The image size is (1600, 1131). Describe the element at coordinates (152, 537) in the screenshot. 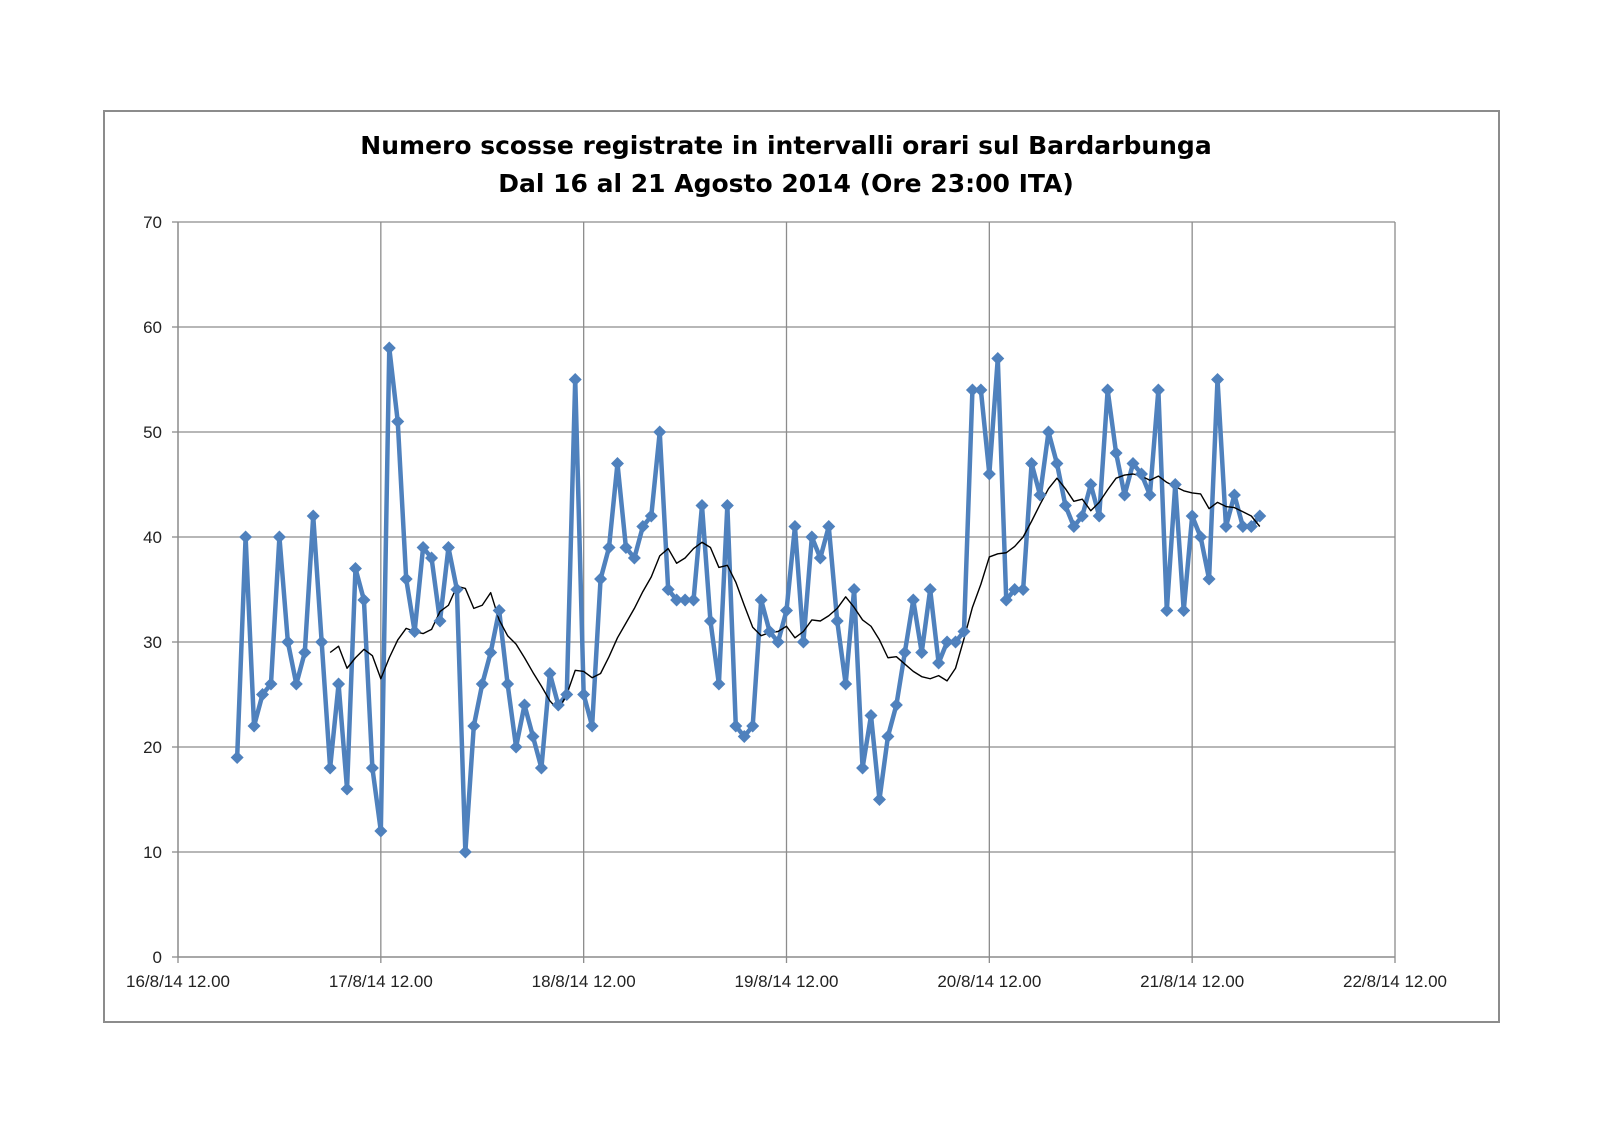

I see `y-tick-label: 40` at that location.